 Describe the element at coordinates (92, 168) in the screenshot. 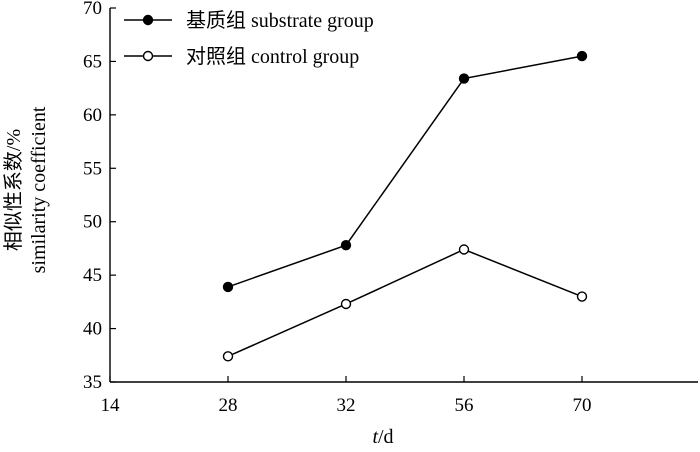

I see `y-tick-label: 55` at that location.